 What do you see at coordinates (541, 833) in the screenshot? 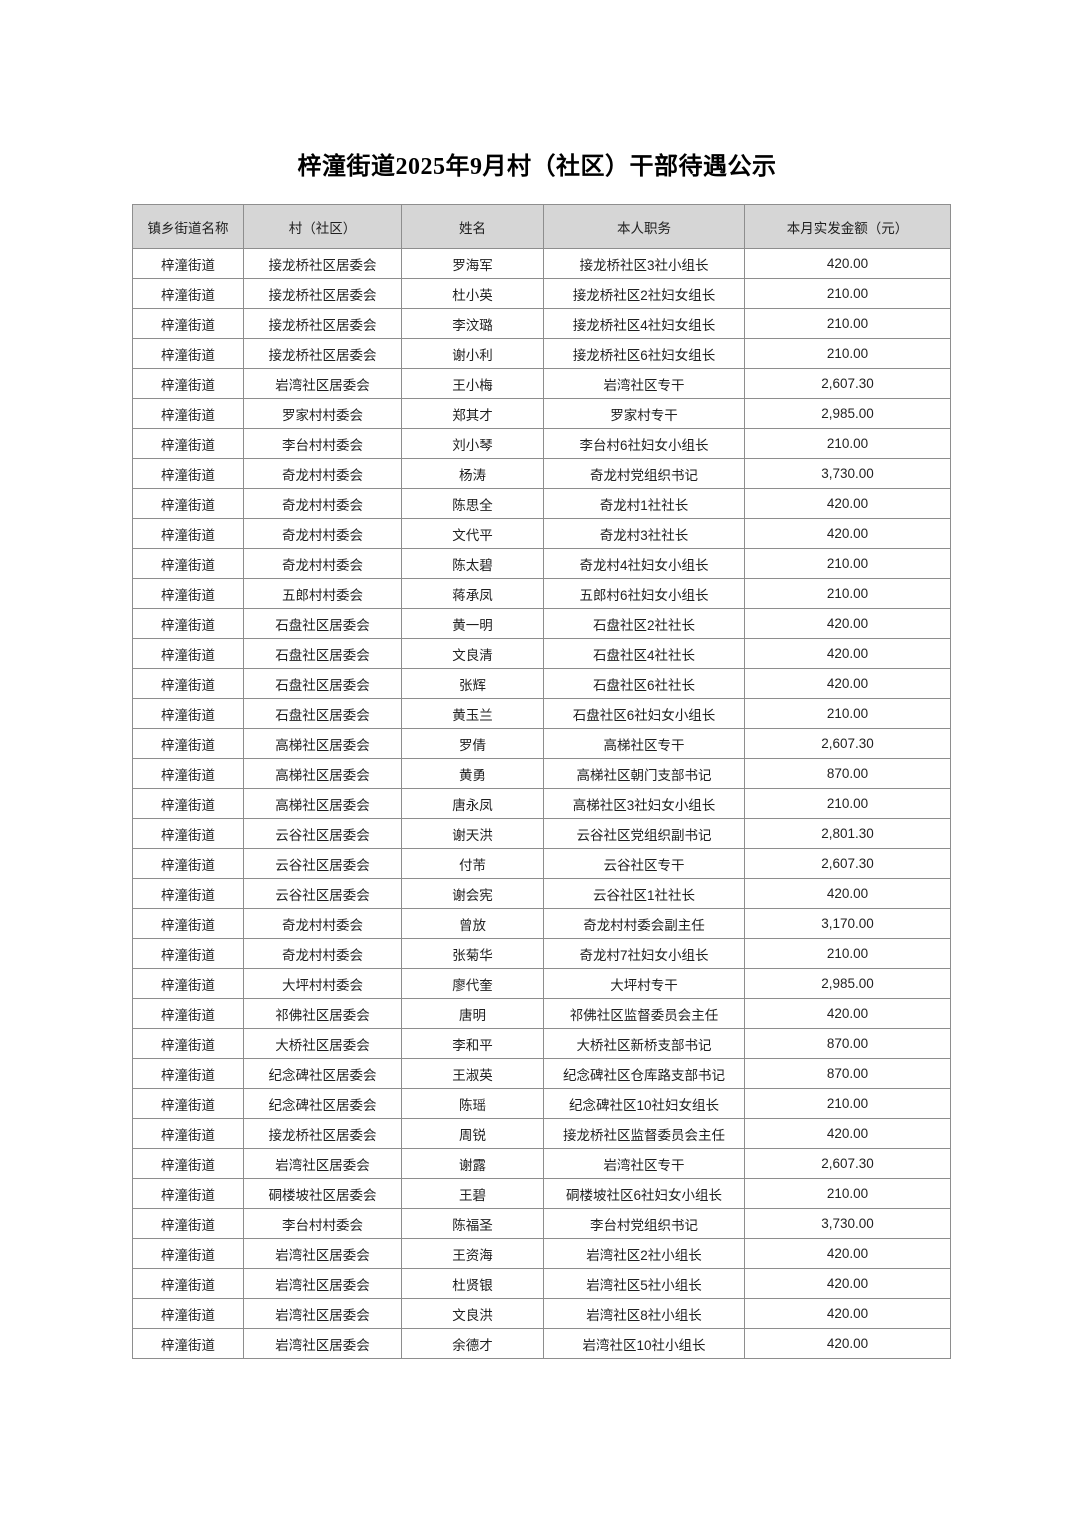
I see `table-row: 梓潼街道 云谷社区居委会 谢天洪 云谷社区党组织副书记 2,801.30` at bounding box center [541, 833].